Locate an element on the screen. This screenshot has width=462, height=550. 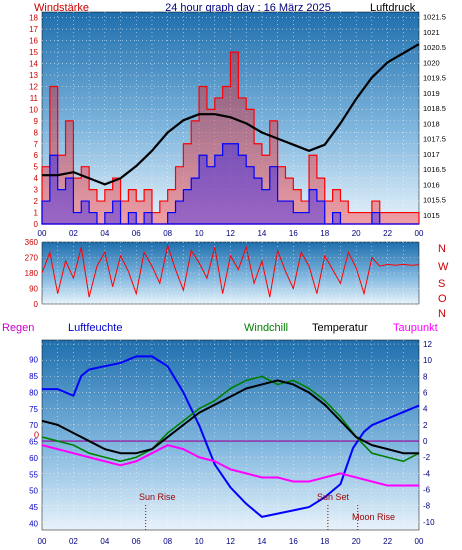
compass-letter-n-bottom: N is located at coordinates (442, 314).